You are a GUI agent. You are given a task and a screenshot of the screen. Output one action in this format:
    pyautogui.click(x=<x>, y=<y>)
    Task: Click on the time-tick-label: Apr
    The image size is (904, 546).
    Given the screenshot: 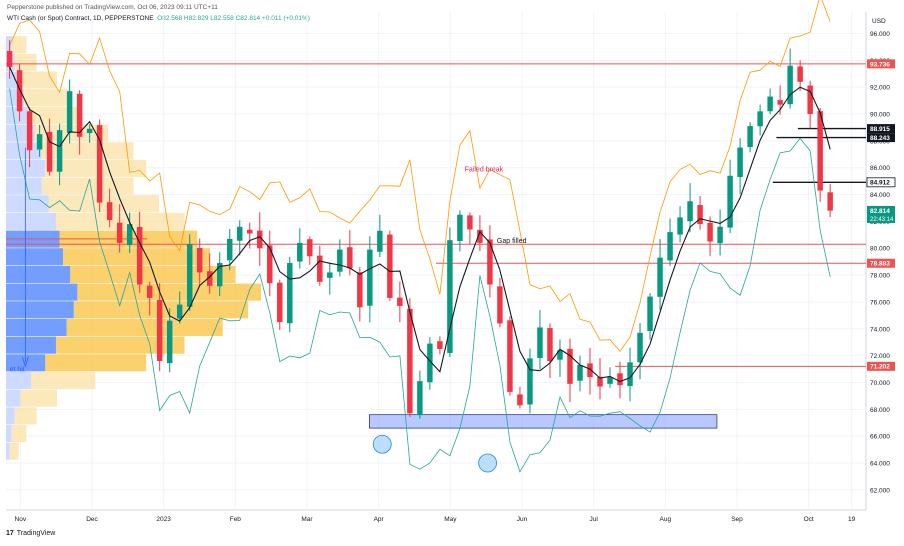 What is the action you would take?
    pyautogui.click(x=379, y=519)
    